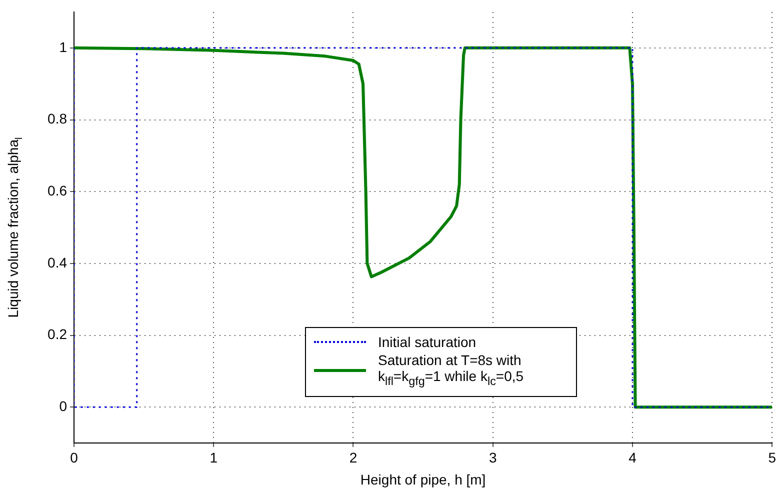  What do you see at coordinates (451, 371) in the screenshot?
I see `legend-label: Saturation at T=8s with k$_{lfl}$=k$_{gfg}$=1 while k$_{lc}$=0,5` at bounding box center [451, 371].